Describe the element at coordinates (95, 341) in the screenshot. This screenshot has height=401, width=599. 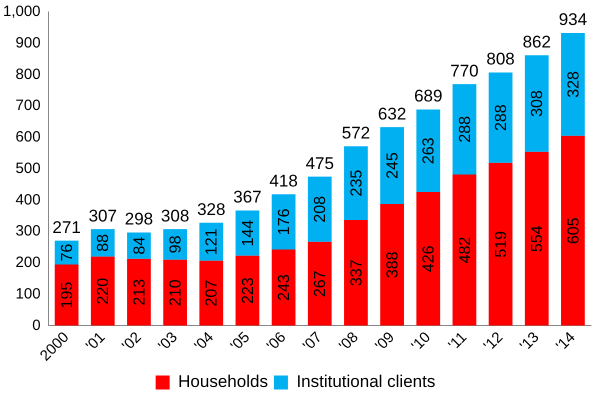
I see `x-tick-label: '01` at that location.